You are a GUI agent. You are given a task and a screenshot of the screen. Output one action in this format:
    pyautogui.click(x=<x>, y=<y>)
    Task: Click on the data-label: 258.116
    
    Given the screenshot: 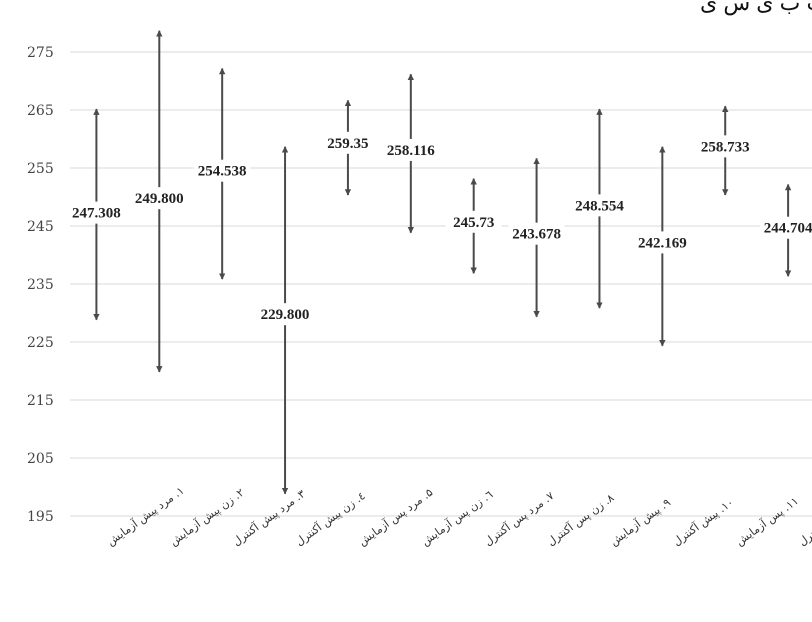 What is the action you would take?
    pyautogui.click(x=411, y=151)
    